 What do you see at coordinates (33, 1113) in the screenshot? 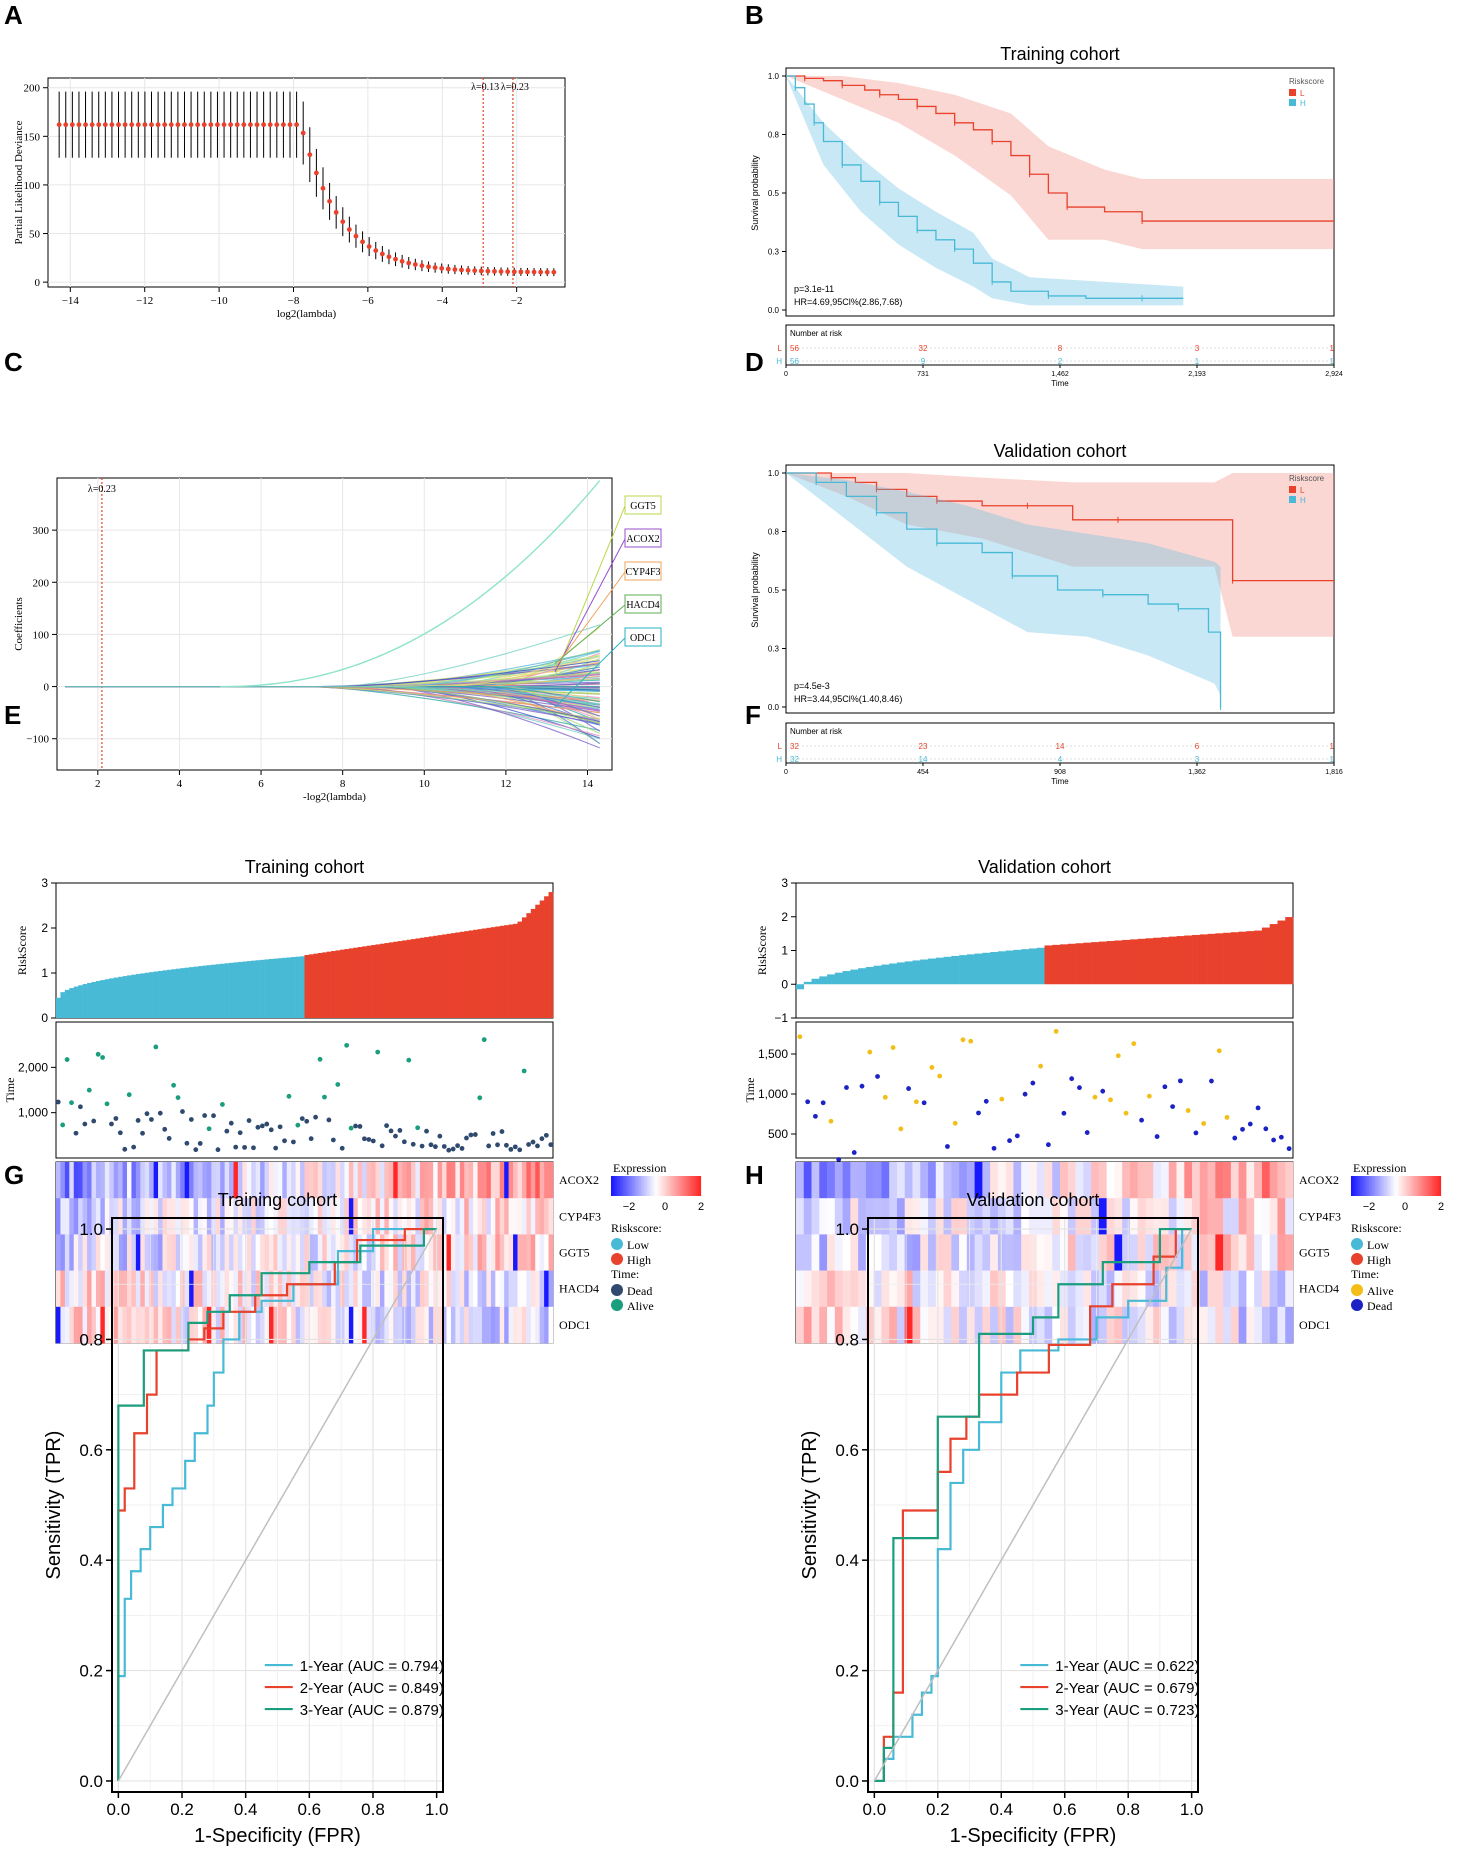
I see `e-time-ytick-label: 1,000` at bounding box center [33, 1113].